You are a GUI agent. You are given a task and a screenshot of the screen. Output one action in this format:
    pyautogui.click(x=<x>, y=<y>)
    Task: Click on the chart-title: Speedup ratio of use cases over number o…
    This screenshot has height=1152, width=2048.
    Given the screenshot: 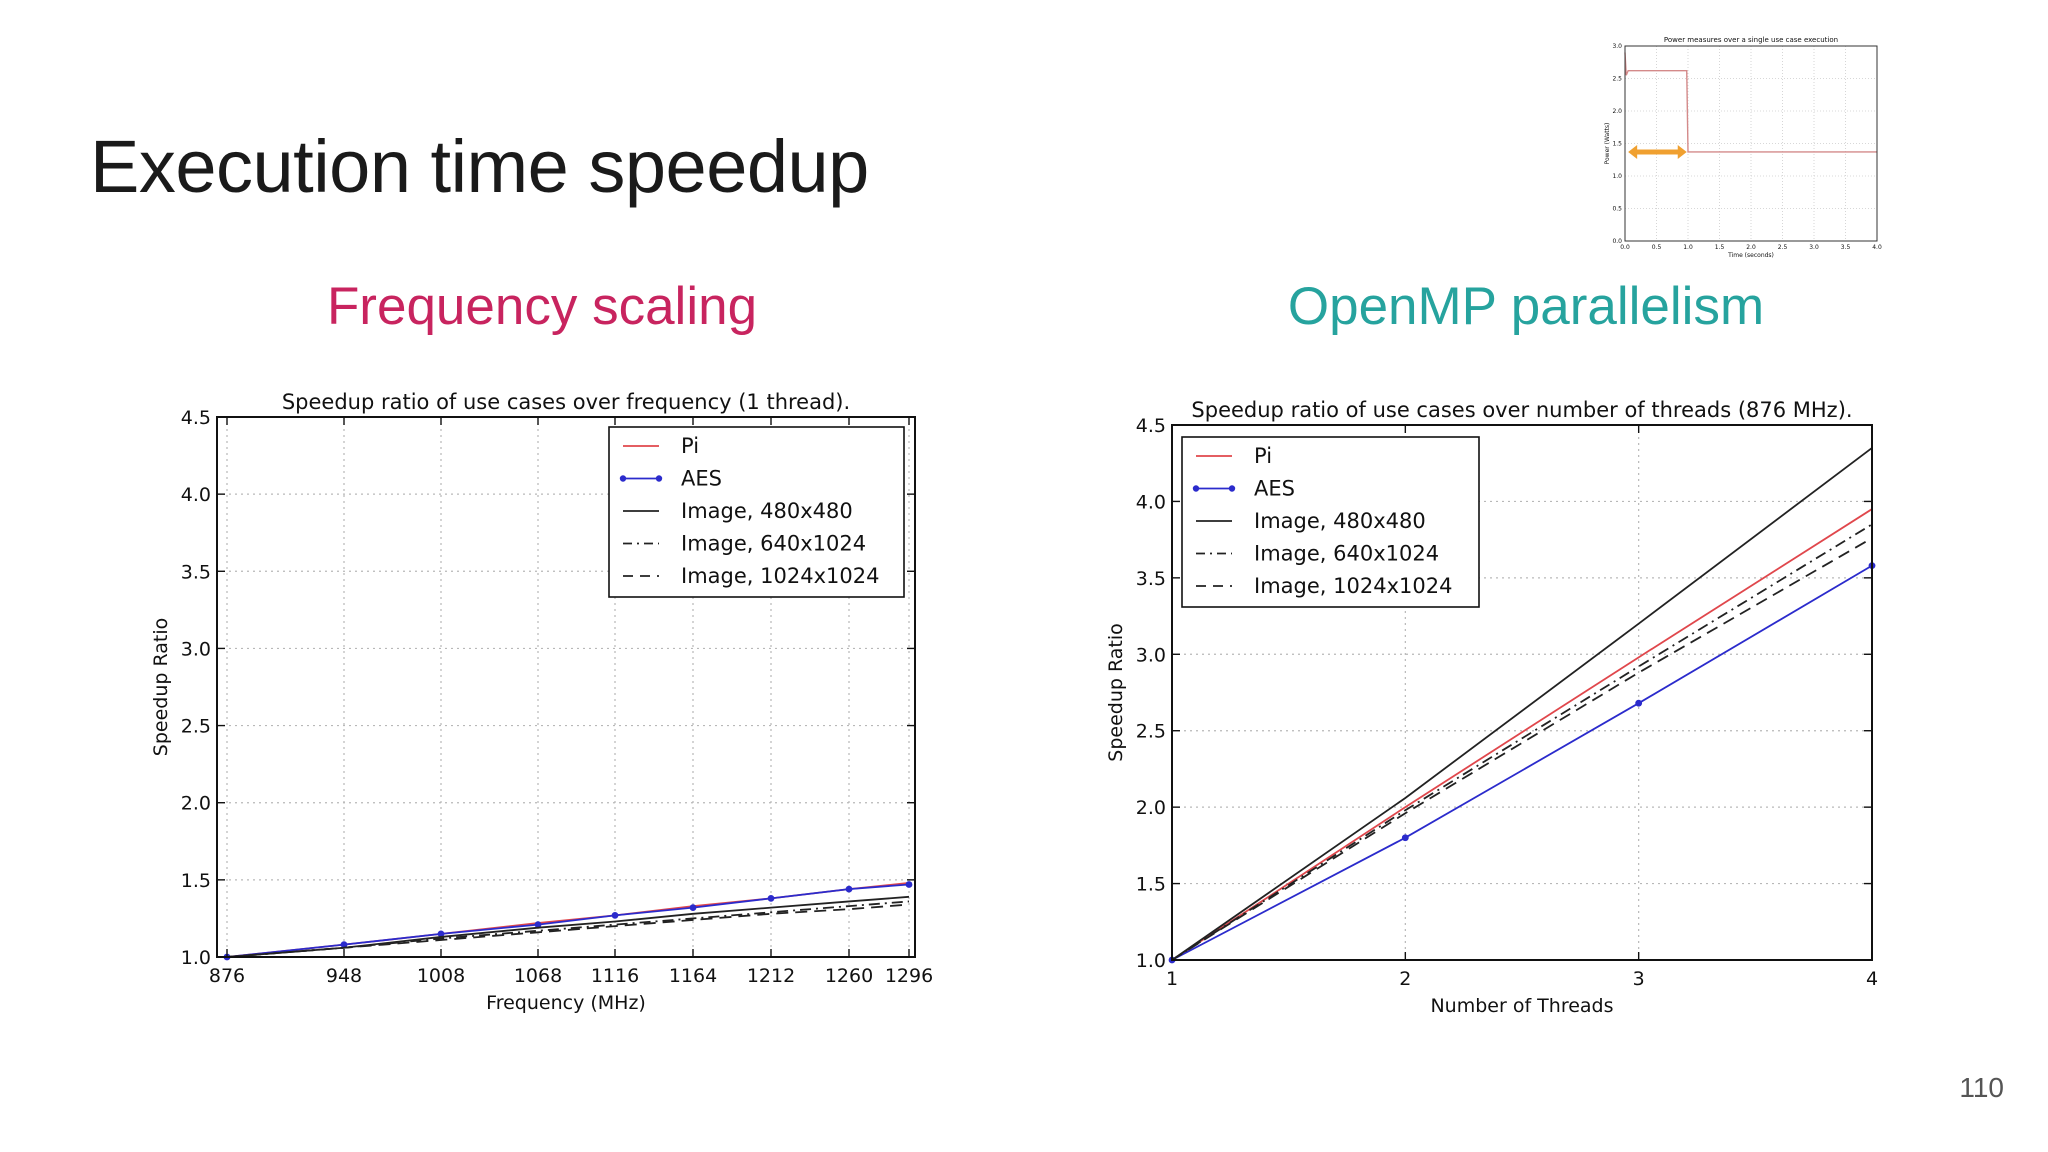 What is the action you would take?
    pyautogui.click(x=1521, y=410)
    